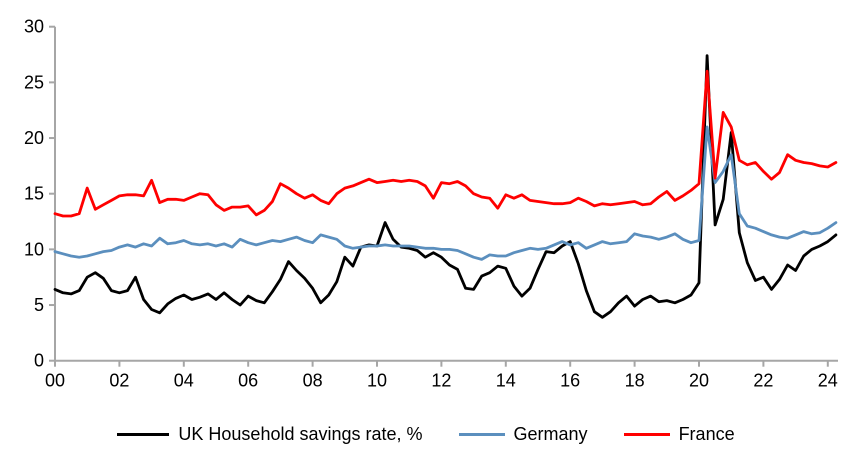 Image resolution: width=852 pixels, height=476 pixels. What do you see at coordinates (706, 434) in the screenshot?
I see `legend-label-france: France` at bounding box center [706, 434].